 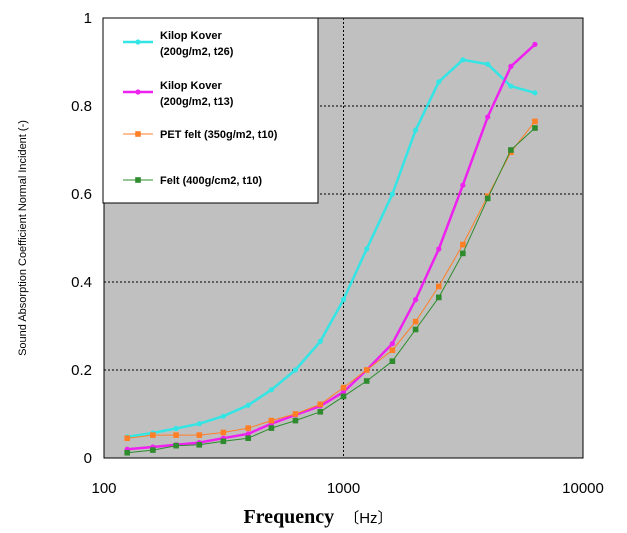 What do you see at coordinates (103, 488) in the screenshot?
I see `x-tick-label: 100` at bounding box center [103, 488].